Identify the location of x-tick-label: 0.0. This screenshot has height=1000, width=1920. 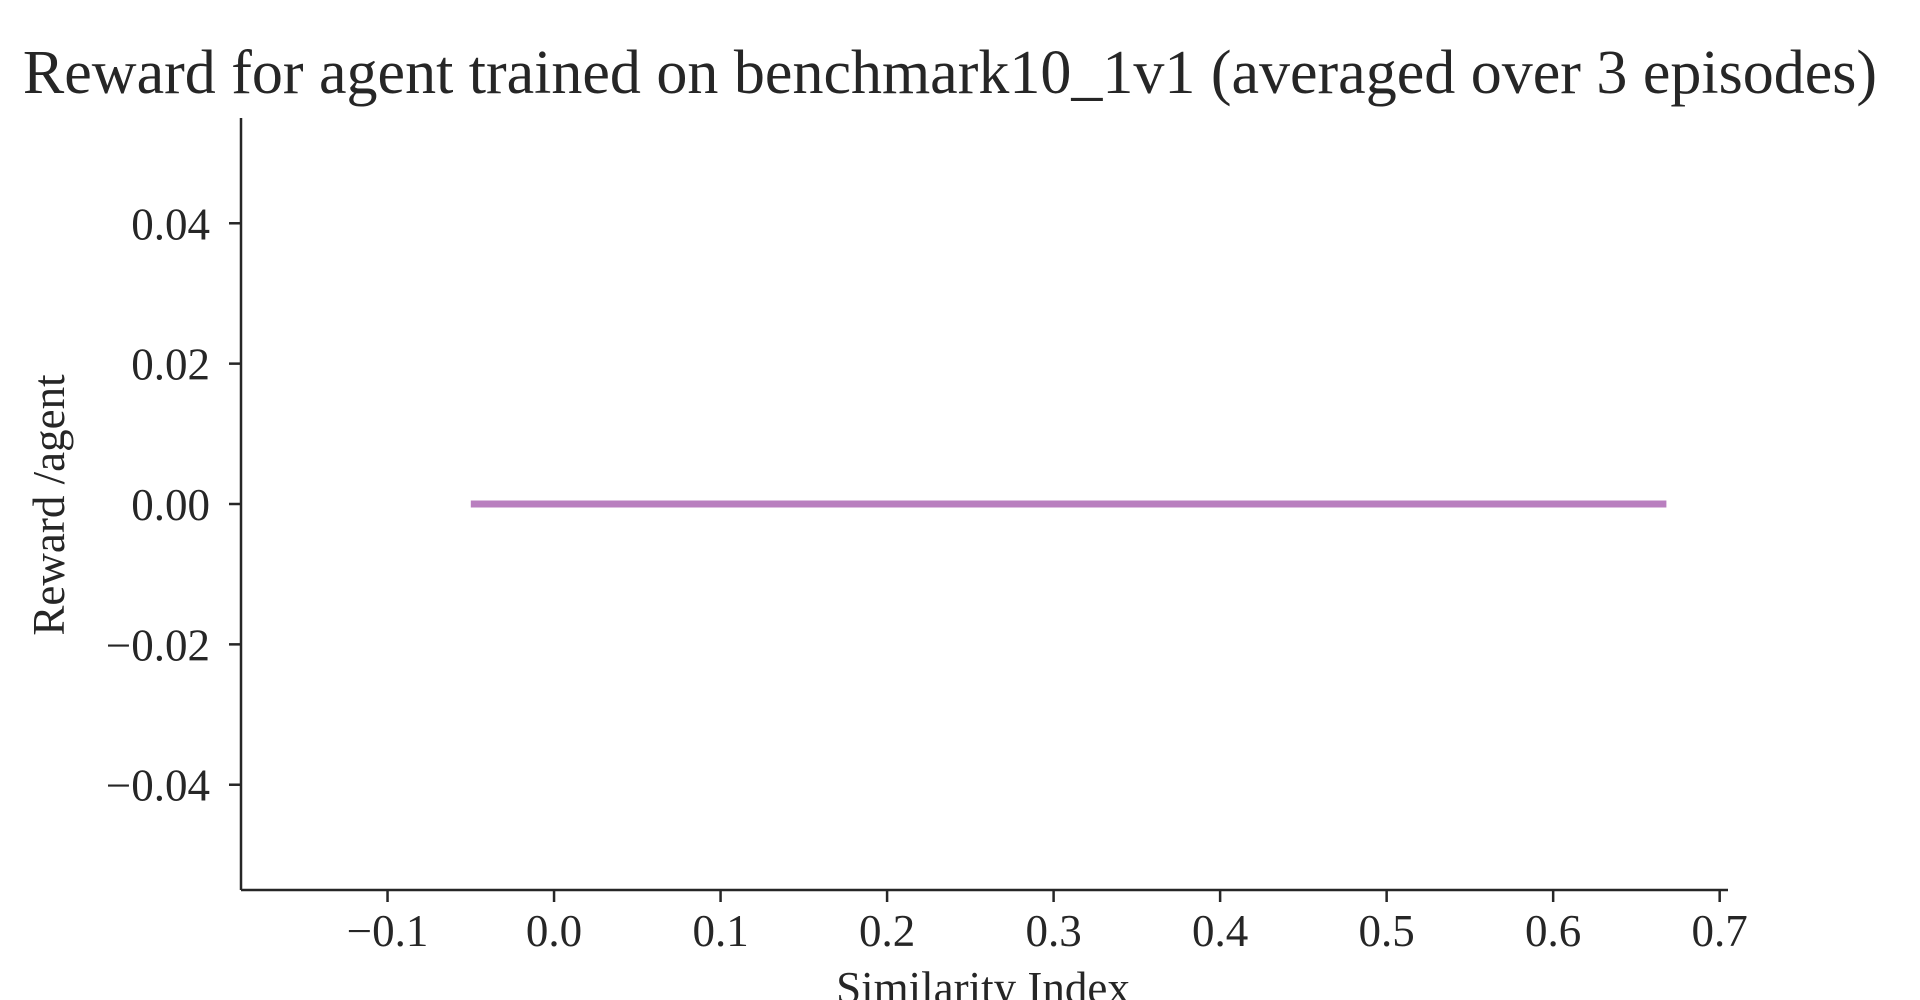
(554, 931).